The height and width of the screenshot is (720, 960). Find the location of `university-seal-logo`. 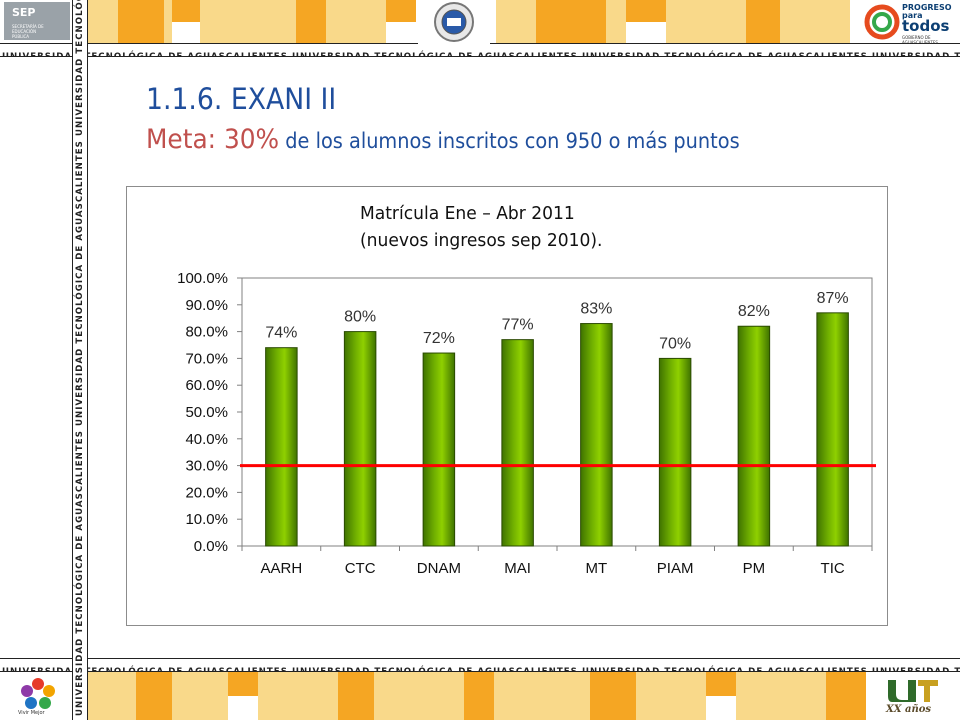

university-seal-logo is located at coordinates (454, 22).